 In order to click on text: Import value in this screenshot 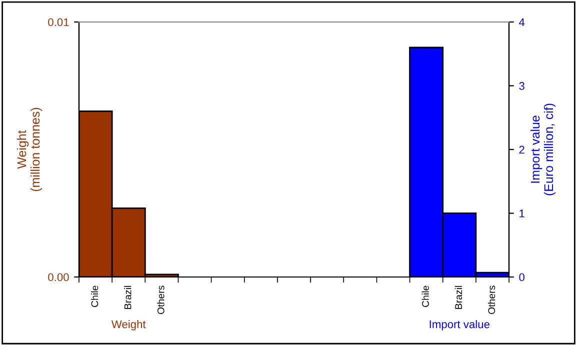, I will do `click(460, 325)`.